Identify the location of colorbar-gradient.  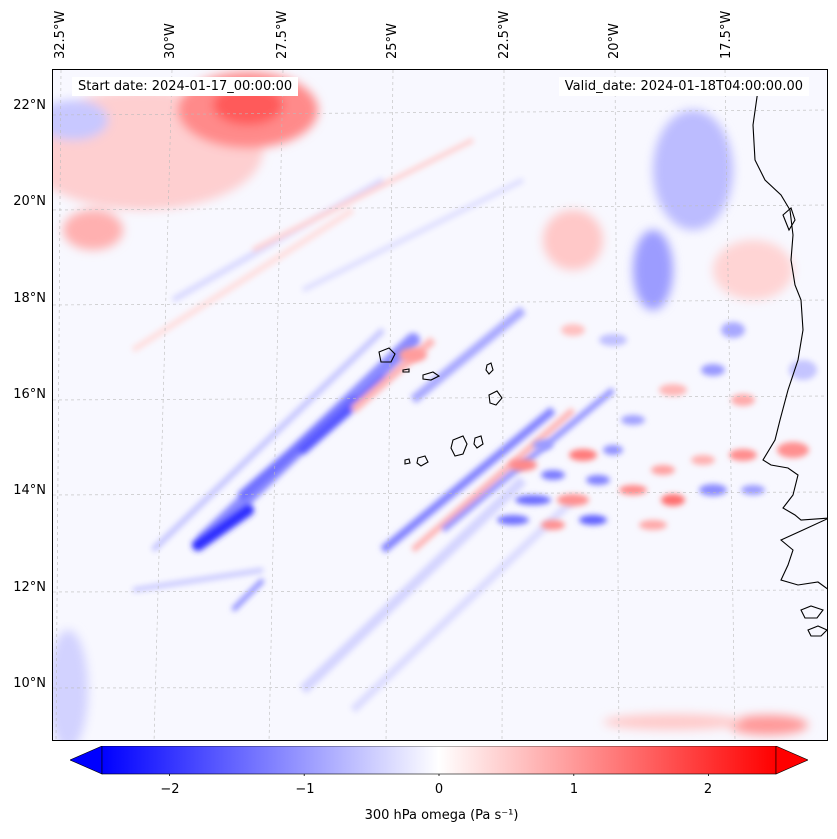
(439, 760).